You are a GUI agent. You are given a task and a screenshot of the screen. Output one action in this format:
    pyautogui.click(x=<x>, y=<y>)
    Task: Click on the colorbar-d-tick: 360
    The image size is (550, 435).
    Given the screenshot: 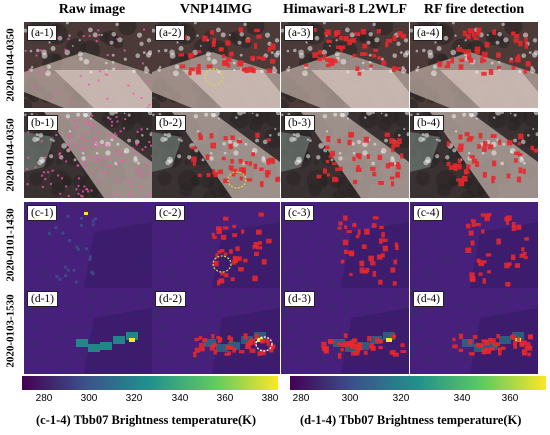 What is the action you would take?
    pyautogui.click(x=510, y=398)
    